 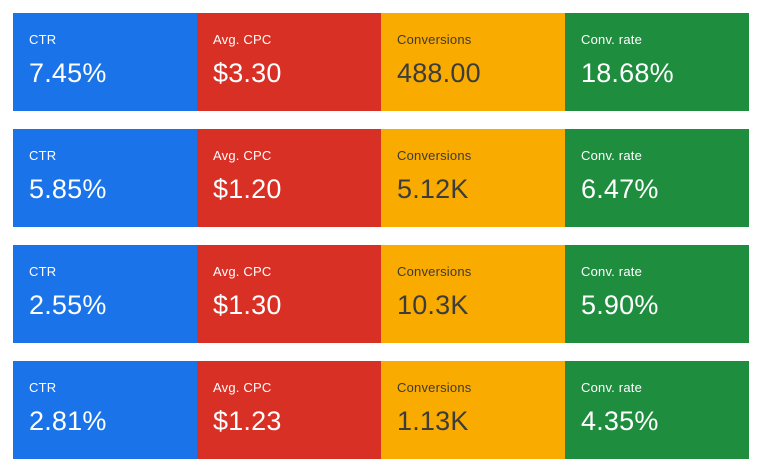 What do you see at coordinates (439, 73) in the screenshot?
I see `conversions-value: 488.00` at bounding box center [439, 73].